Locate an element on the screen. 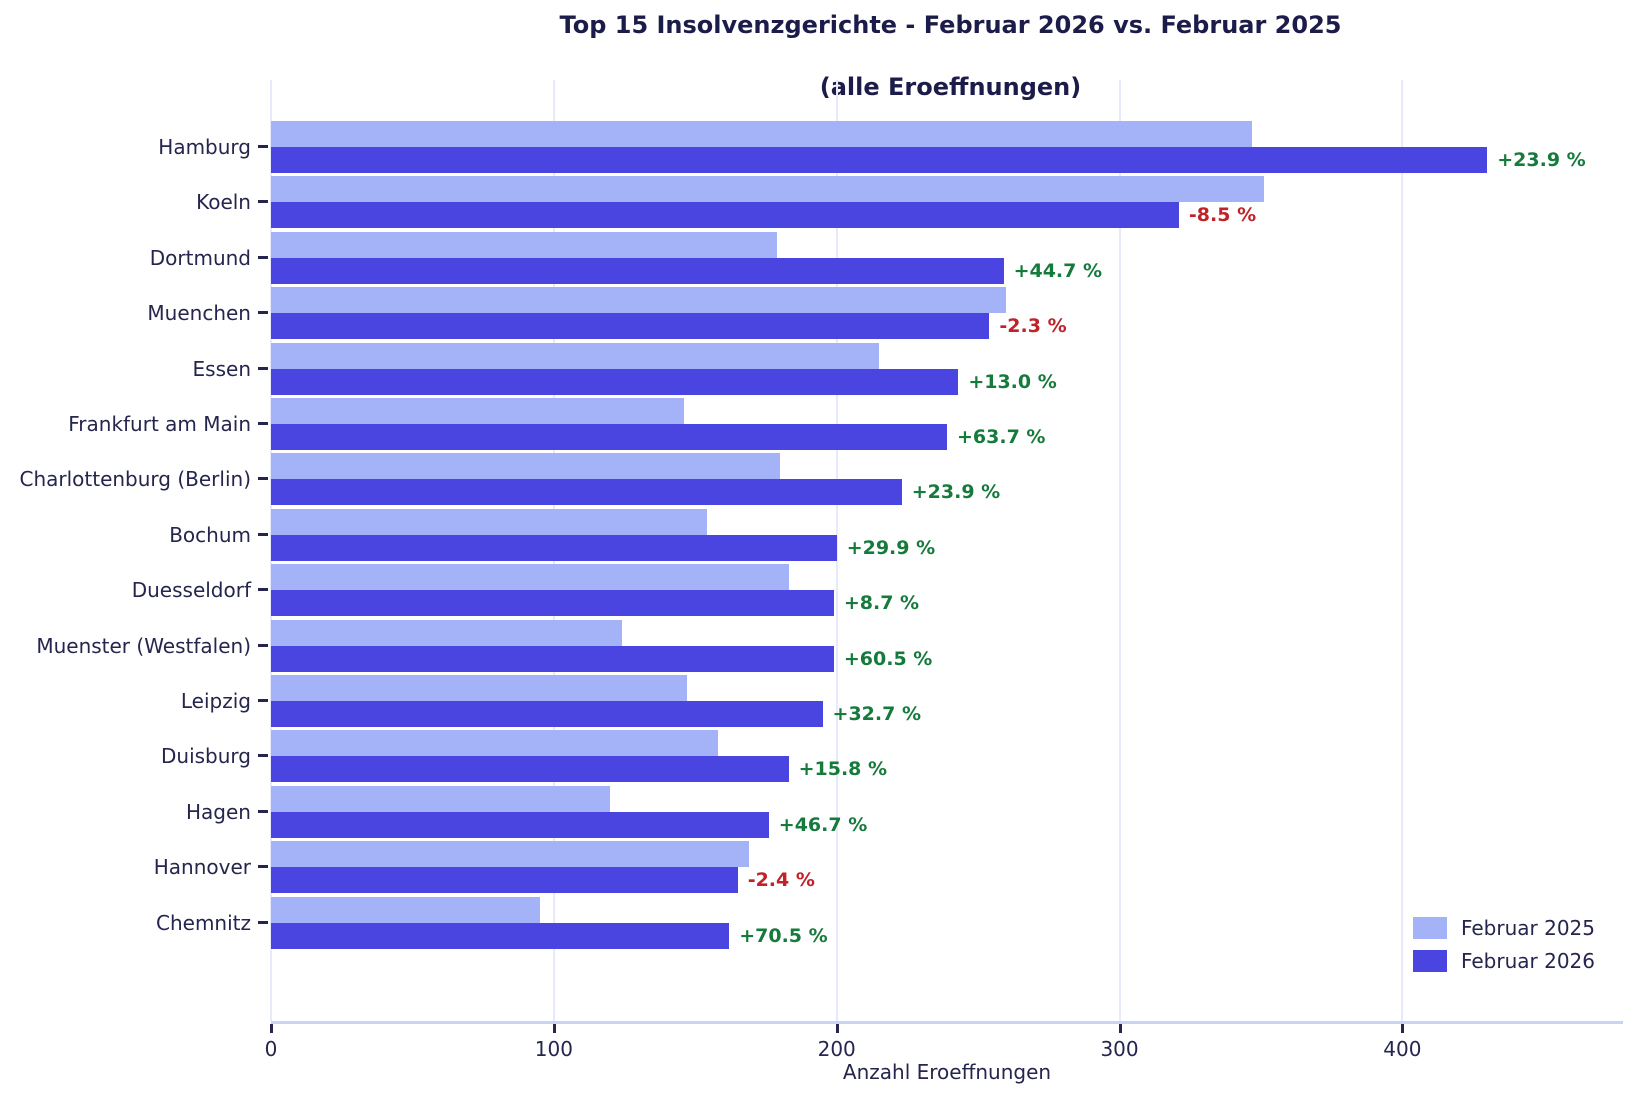 The width and height of the screenshot is (1634, 1102). x-tick-label-100: 100 is located at coordinates (553, 1049).